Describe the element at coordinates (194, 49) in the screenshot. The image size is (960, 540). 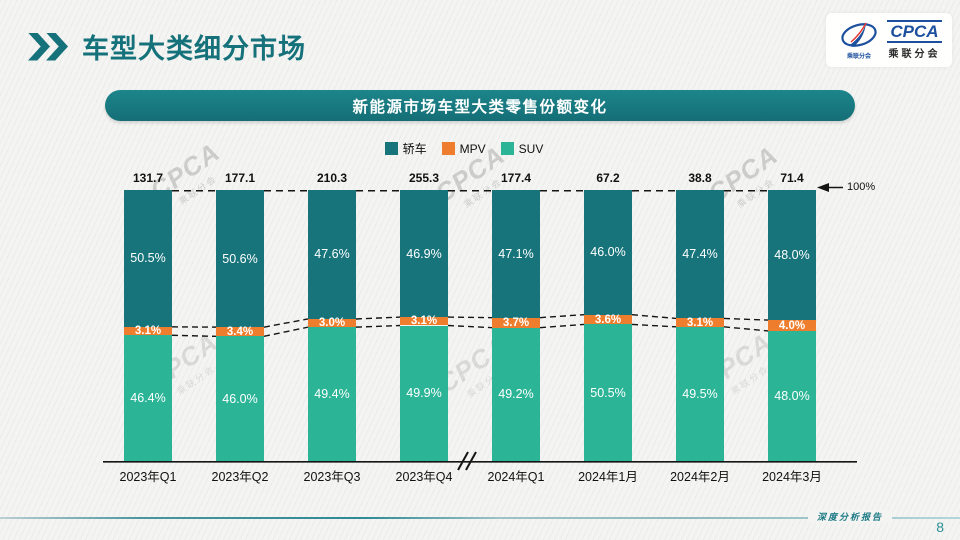
I see `page-title: 车型大类细分市场` at that location.